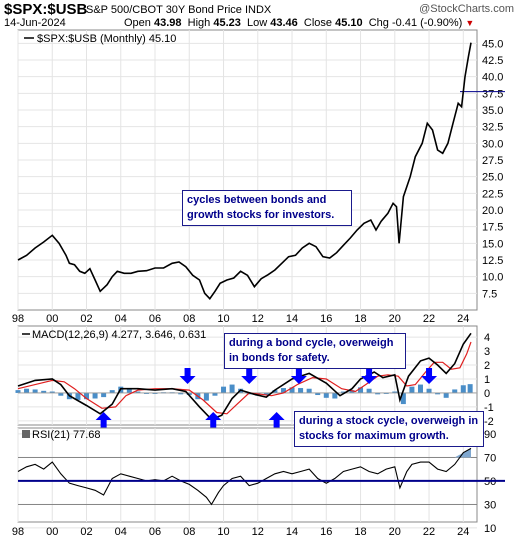 The width and height of the screenshot is (520, 540). I want to click on rsi-legend: RSI(21) 77.68, so click(66, 435).